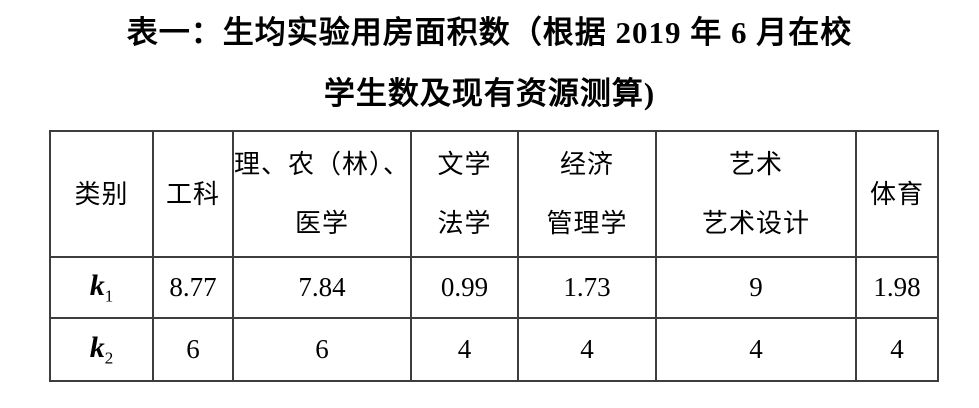 This screenshot has height=408, width=979. I want to click on header-label-line: 经济, so click(586, 164).